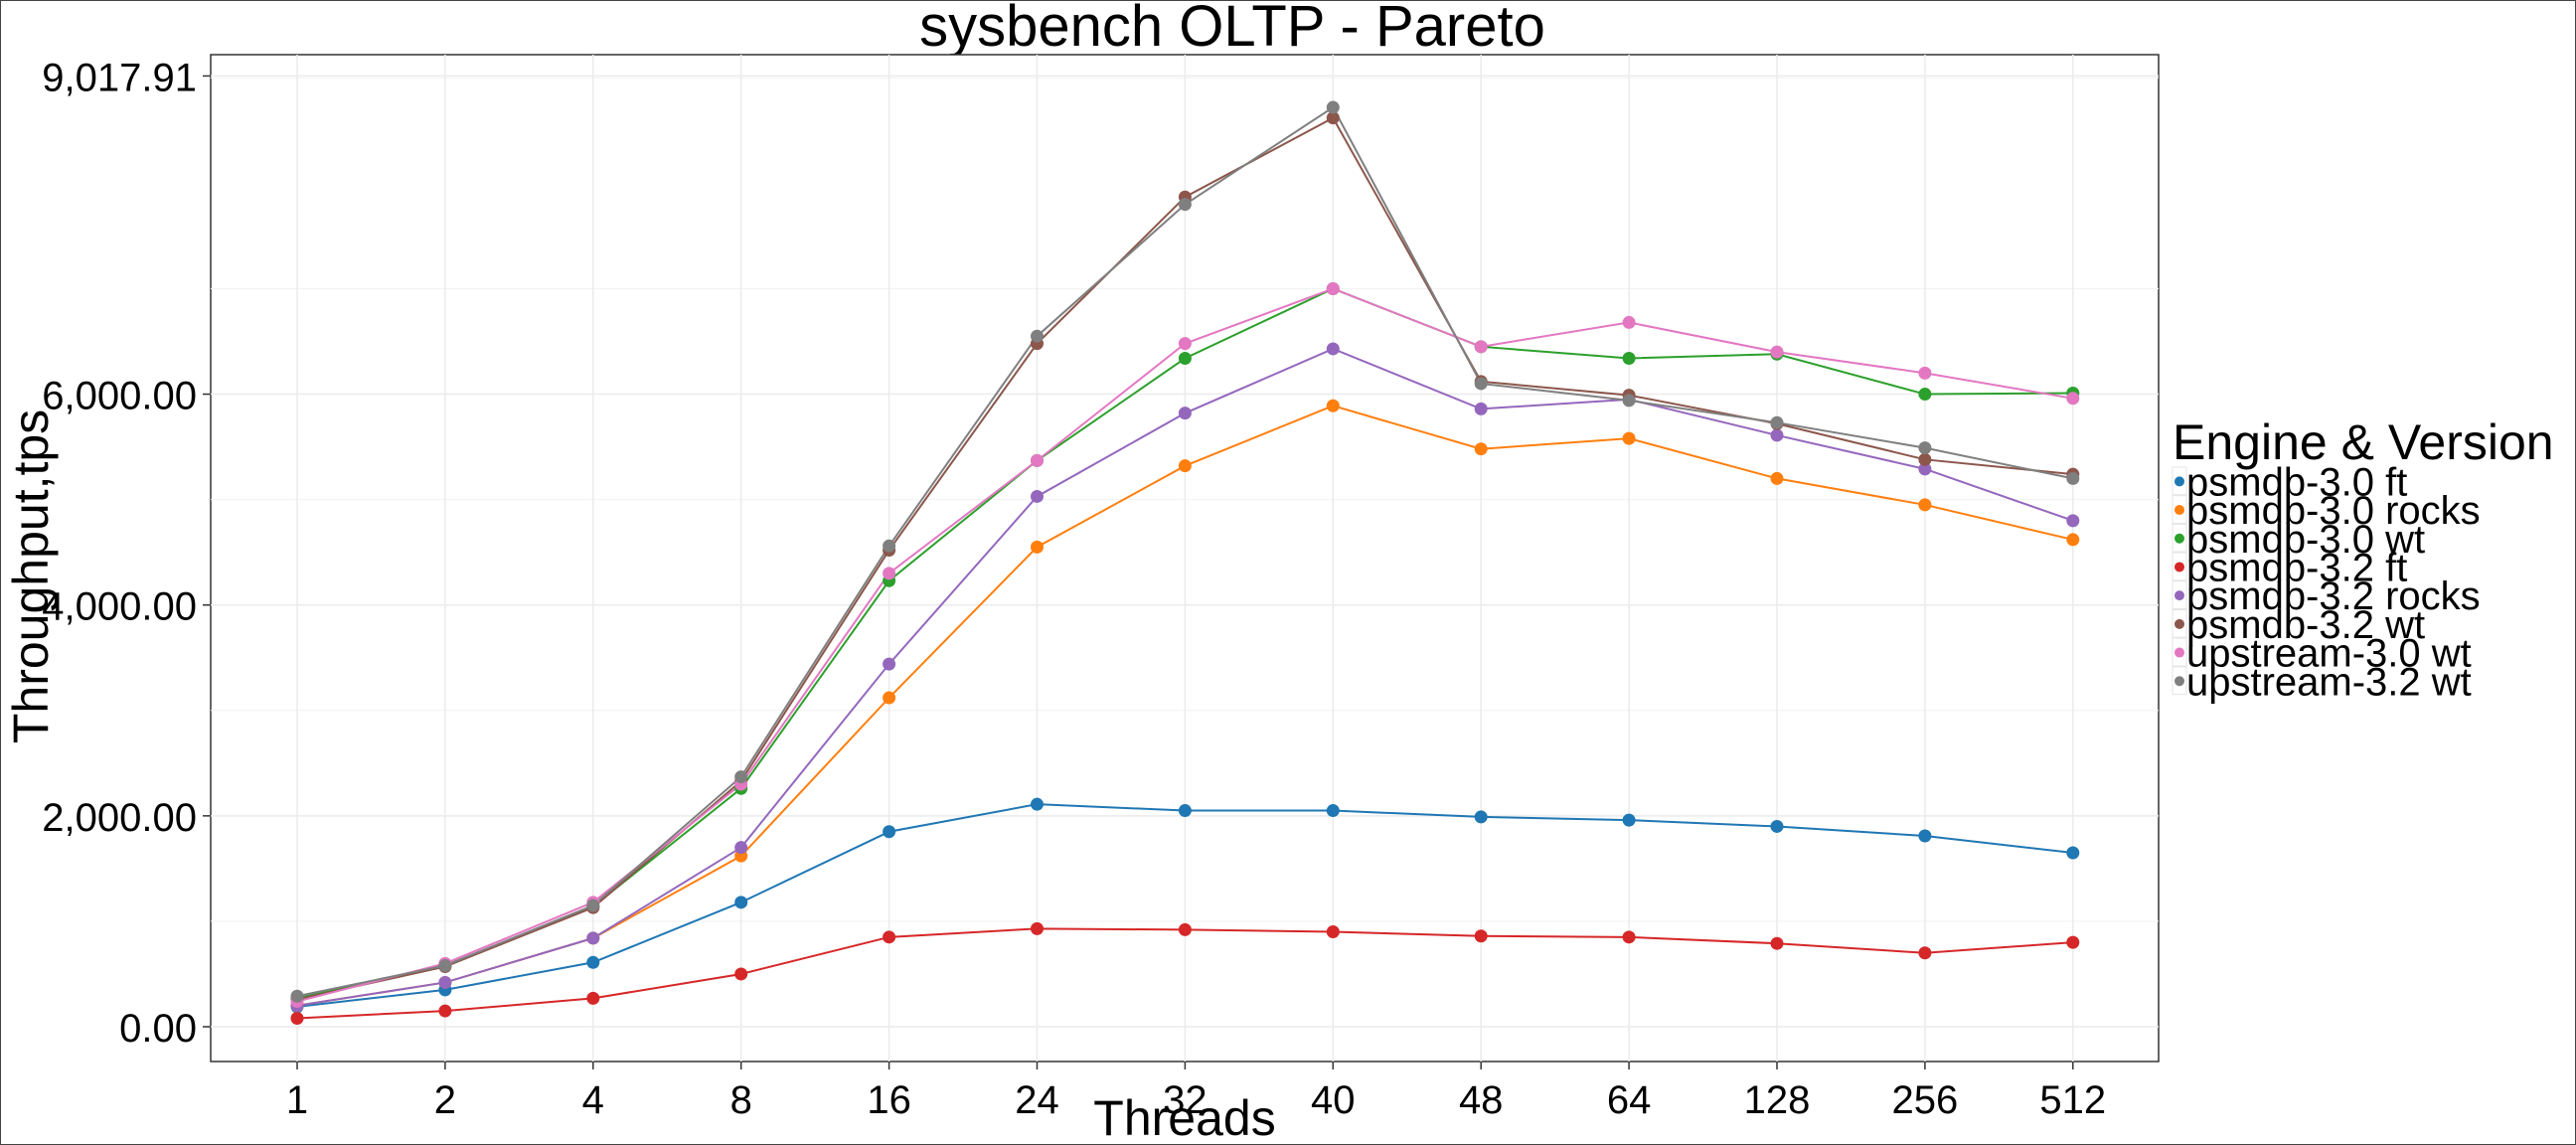 This screenshot has width=2576, height=1145. What do you see at coordinates (126, 554) in the screenshot?
I see `y-axis: 0.00 2,000.00 4,000.00 6,000.00 9,017.91` at bounding box center [126, 554].